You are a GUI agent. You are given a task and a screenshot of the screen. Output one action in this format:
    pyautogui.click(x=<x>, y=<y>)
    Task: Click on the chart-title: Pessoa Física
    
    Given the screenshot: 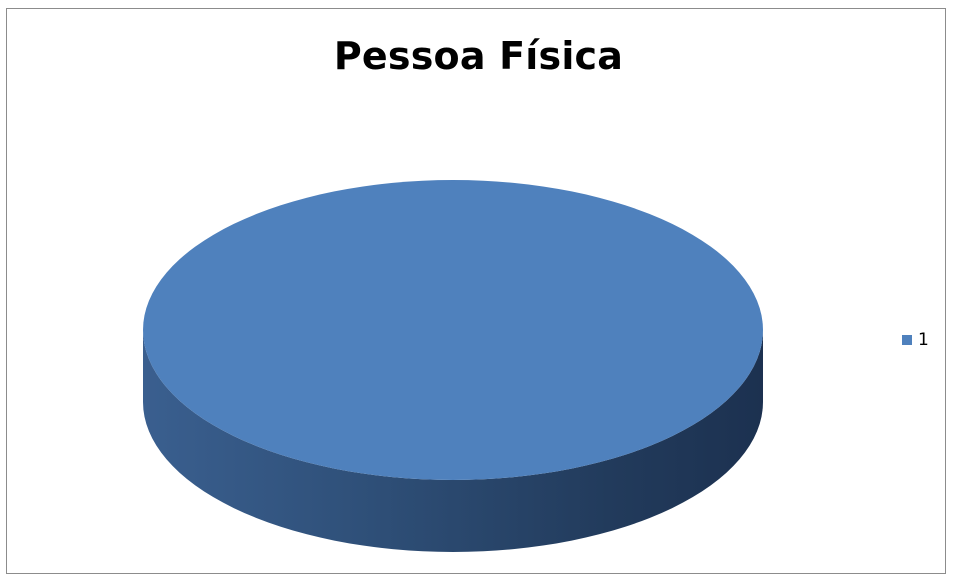 What is the action you would take?
    pyautogui.click(x=478, y=56)
    